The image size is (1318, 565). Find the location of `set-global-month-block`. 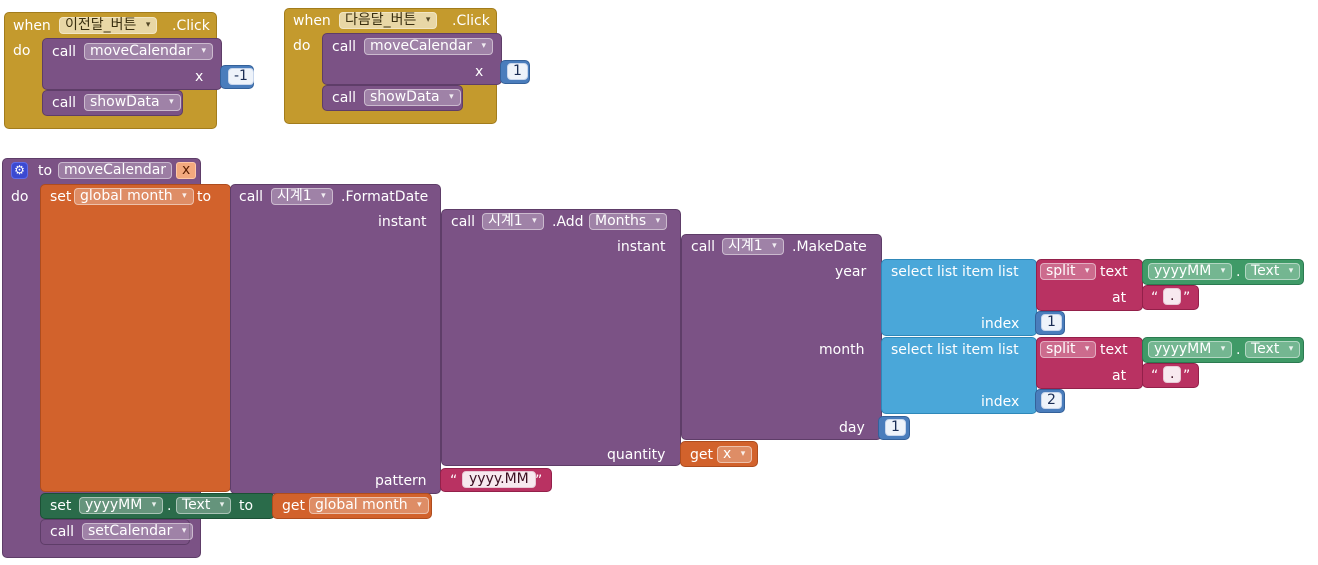

set-global-month-block is located at coordinates (135, 338).